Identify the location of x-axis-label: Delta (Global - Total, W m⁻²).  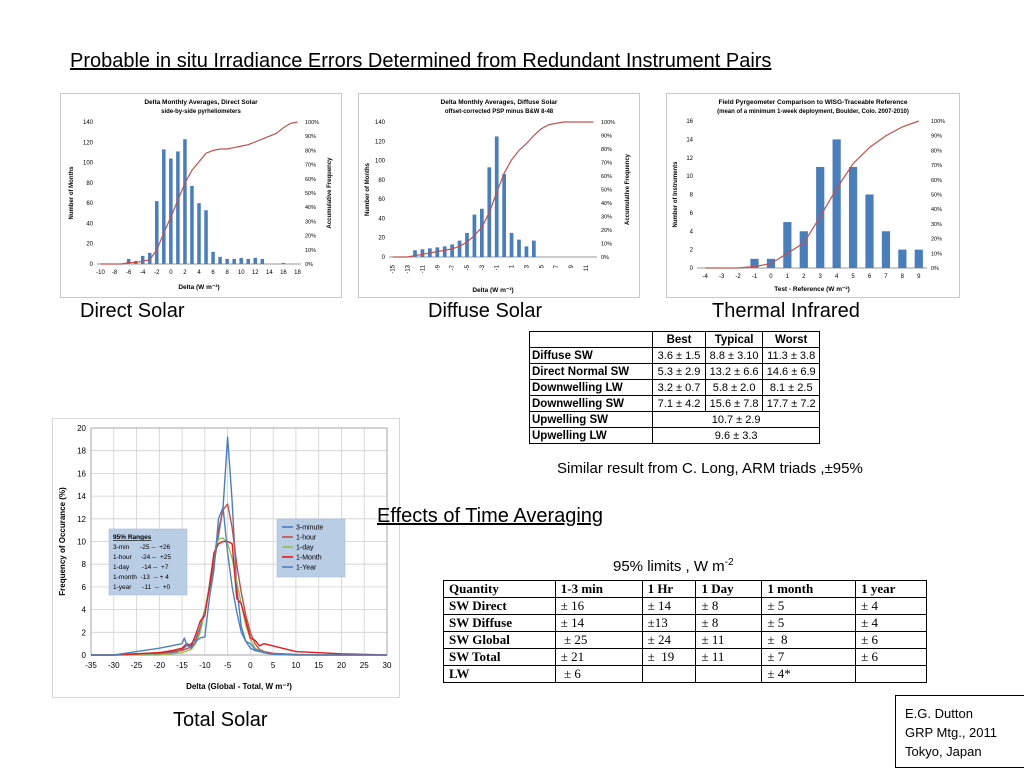
(239, 686).